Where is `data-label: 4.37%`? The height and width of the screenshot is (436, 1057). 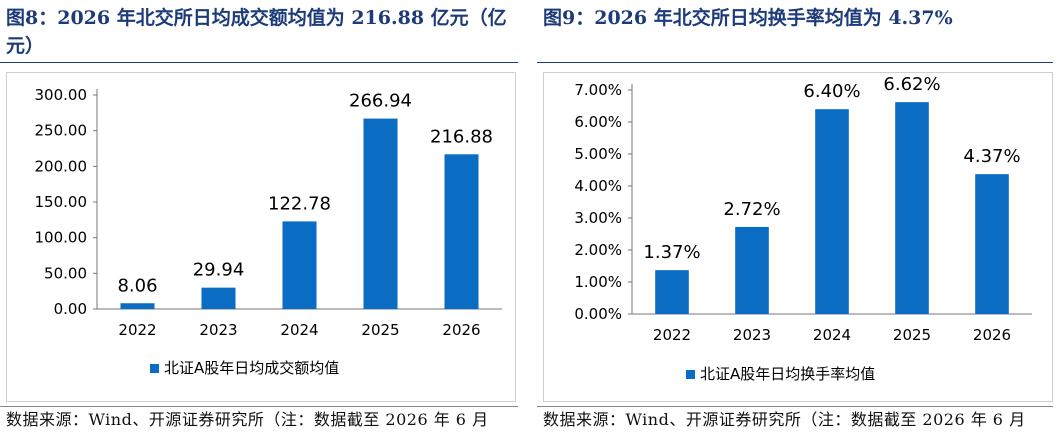
data-label: 4.37% is located at coordinates (991, 156).